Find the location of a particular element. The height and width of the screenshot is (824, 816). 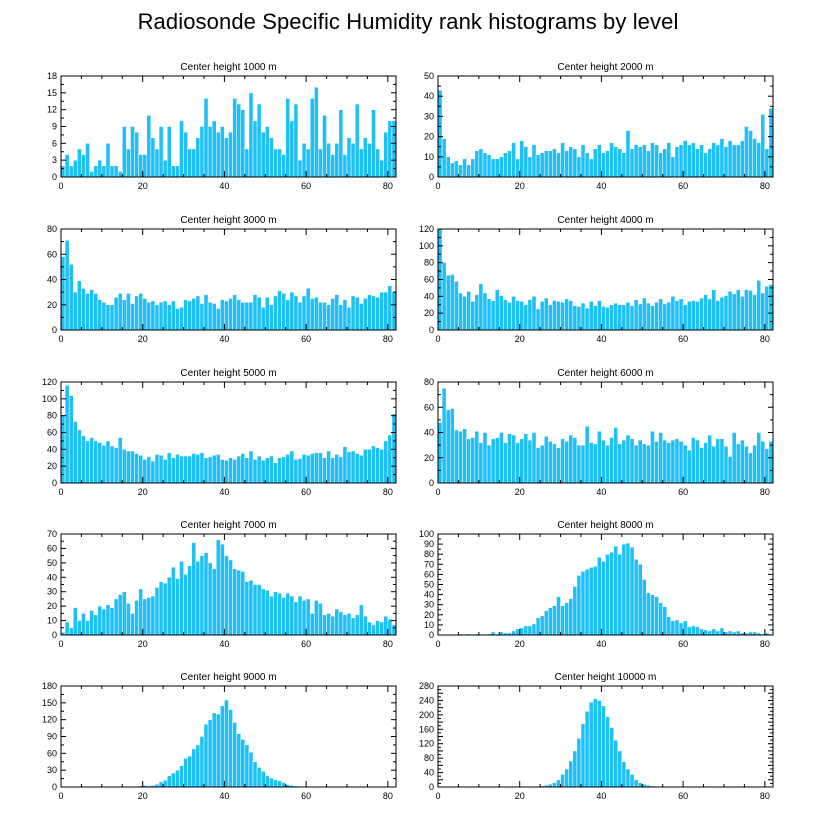

histogram-panel-3: Center height 3000 m 0 20 40 60 80 0 20 40 60 80 is located at coordinates (222, 279).